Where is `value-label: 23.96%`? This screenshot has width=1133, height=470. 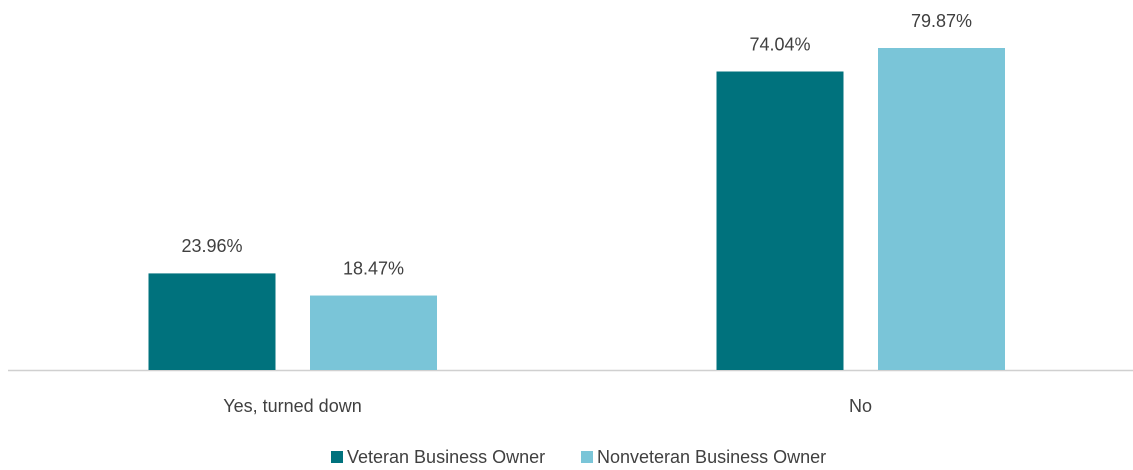
value-label: 23.96% is located at coordinates (211, 246).